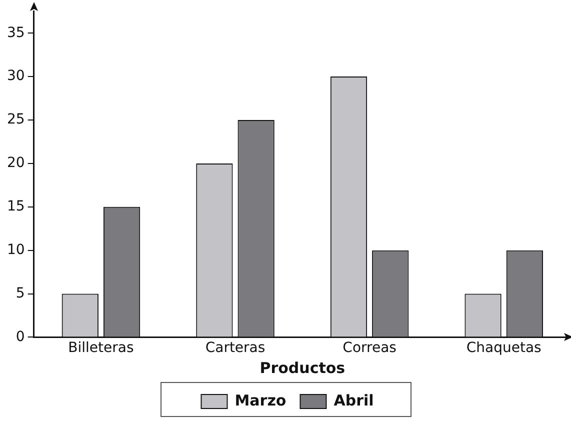 The height and width of the screenshot is (421, 571). I want to click on x-tick-label: Carteras, so click(235, 348).